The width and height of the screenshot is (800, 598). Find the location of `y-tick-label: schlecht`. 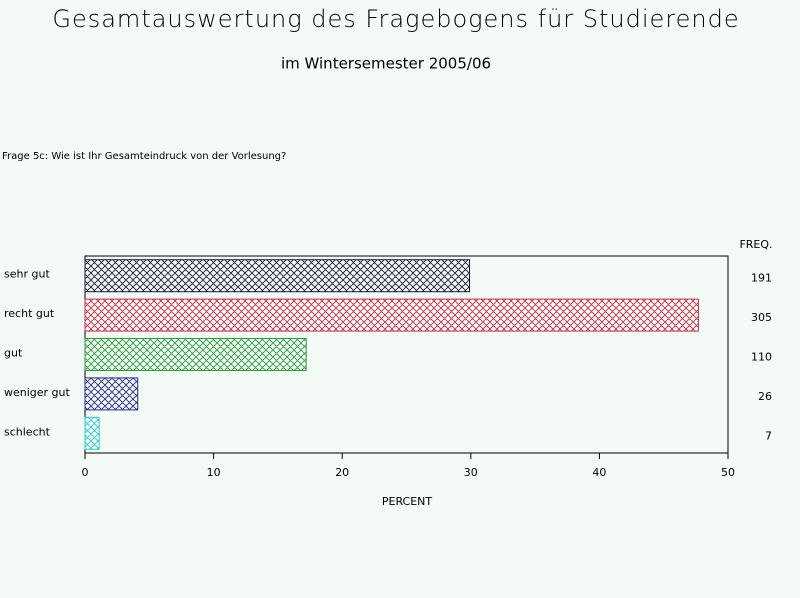

y-tick-label: schlecht is located at coordinates (27, 431).